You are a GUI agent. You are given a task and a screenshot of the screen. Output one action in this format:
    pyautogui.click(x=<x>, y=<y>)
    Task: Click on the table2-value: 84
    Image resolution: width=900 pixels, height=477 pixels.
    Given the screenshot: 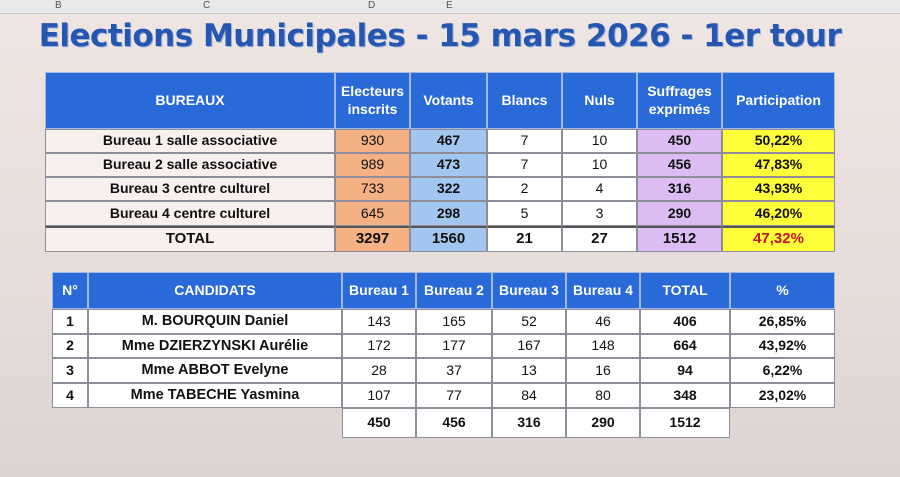 What is the action you would take?
    pyautogui.click(x=529, y=395)
    